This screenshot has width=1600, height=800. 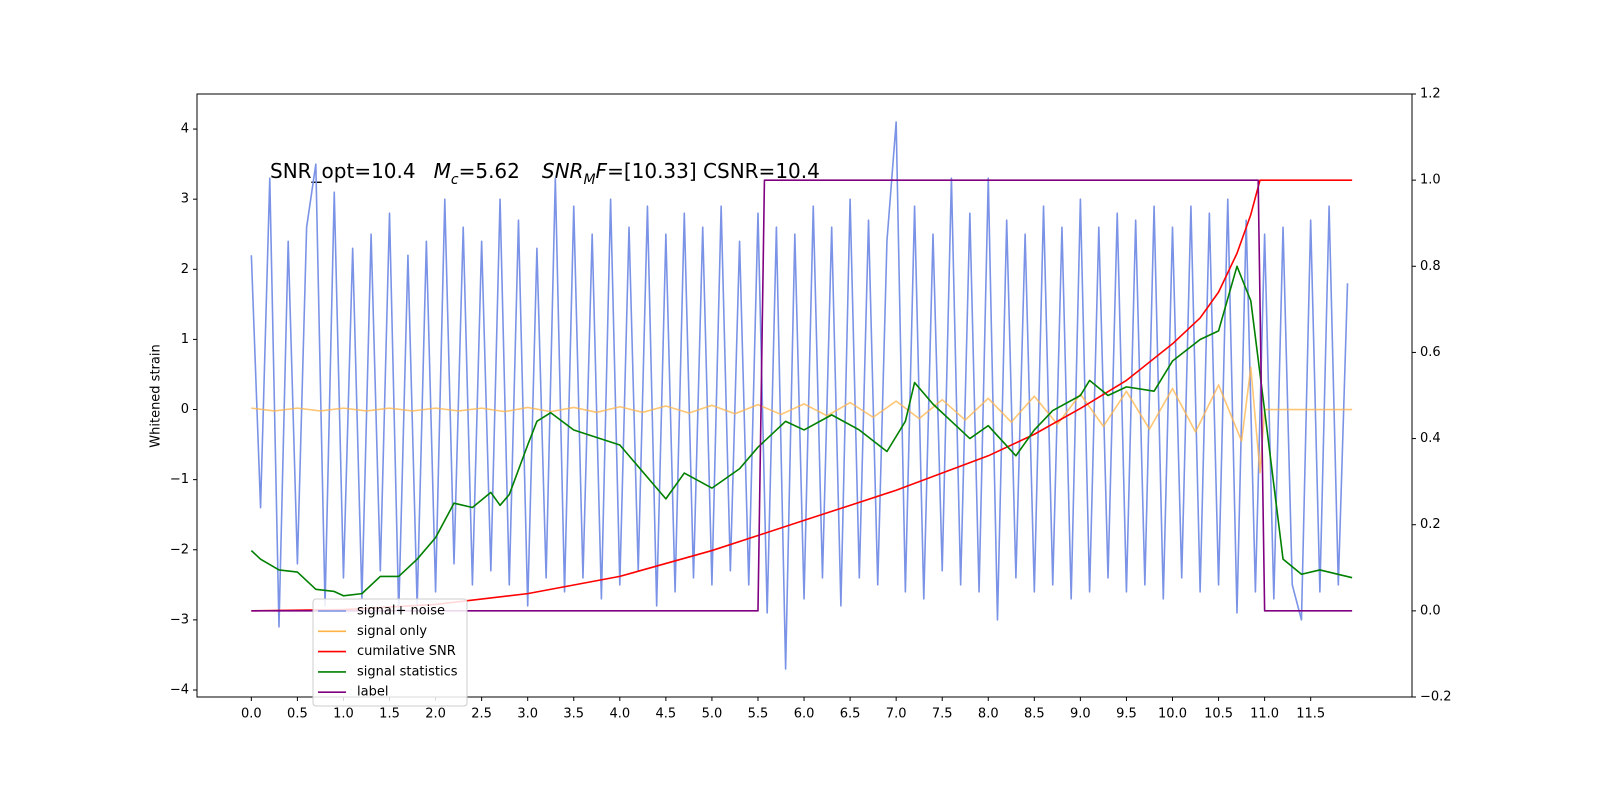 I want to click on series-line, so click(x=802, y=420).